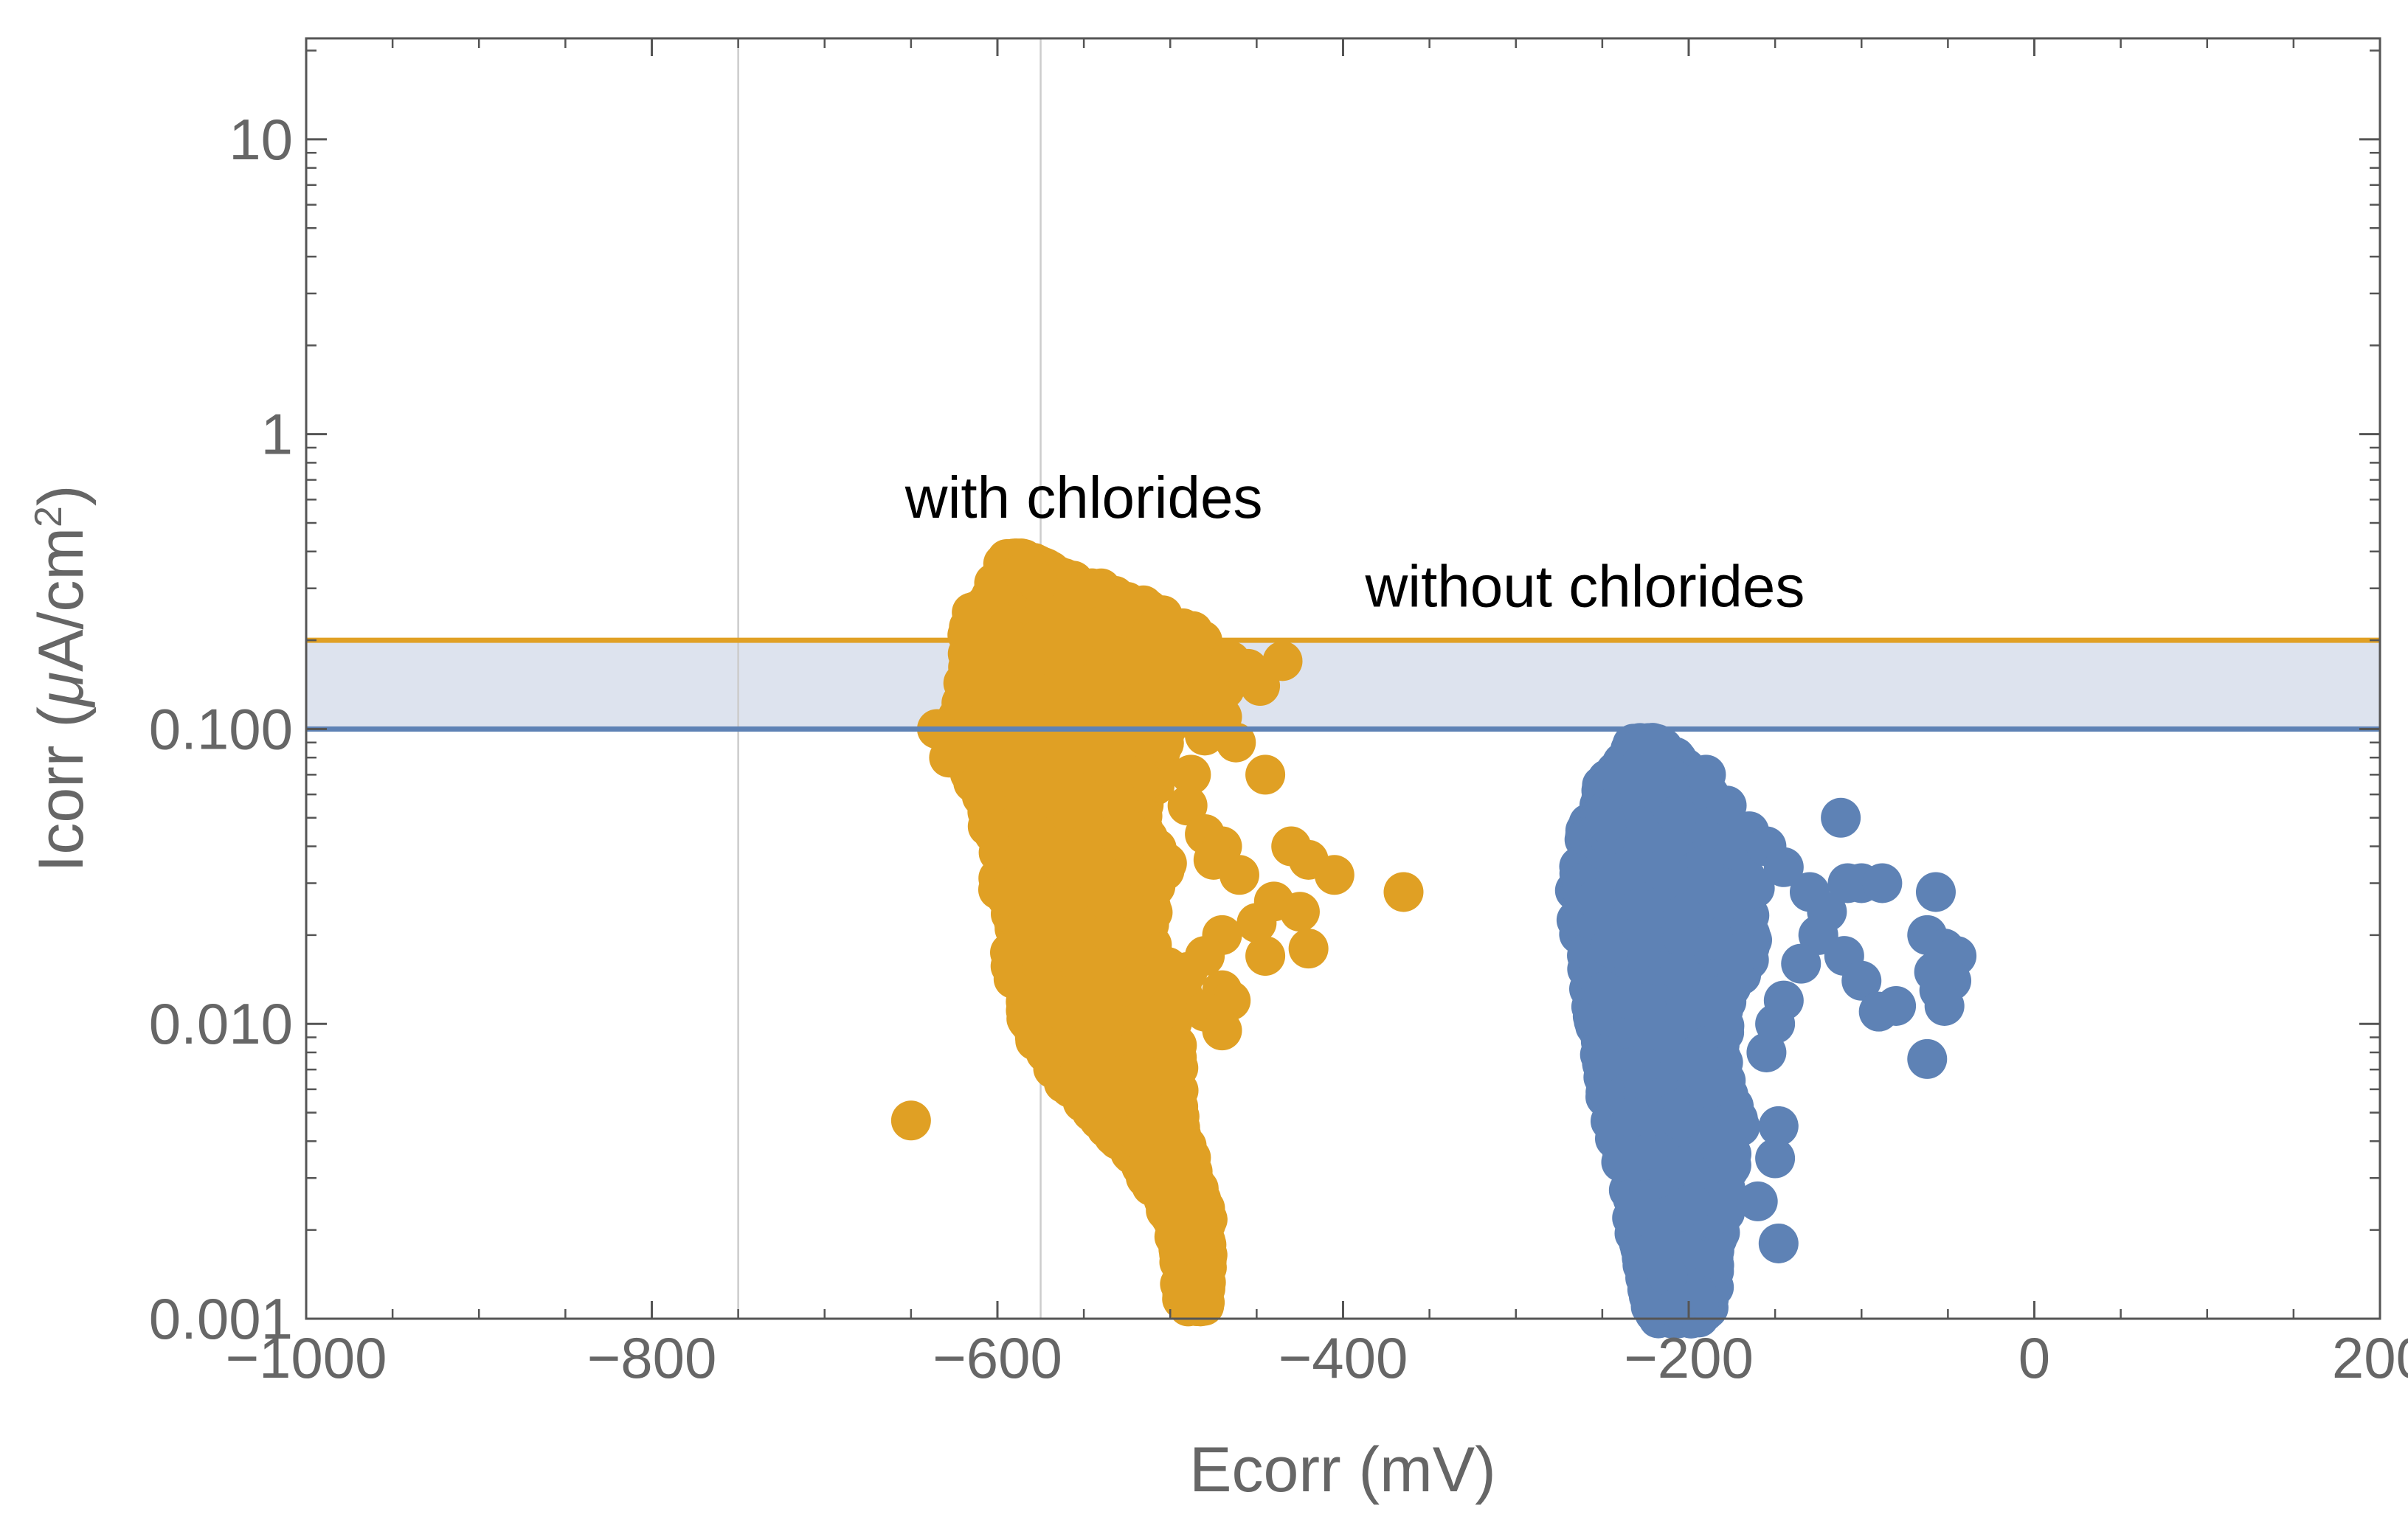  Describe the element at coordinates (1343, 1357) in the screenshot. I see `x-tick-label: −400` at that location.